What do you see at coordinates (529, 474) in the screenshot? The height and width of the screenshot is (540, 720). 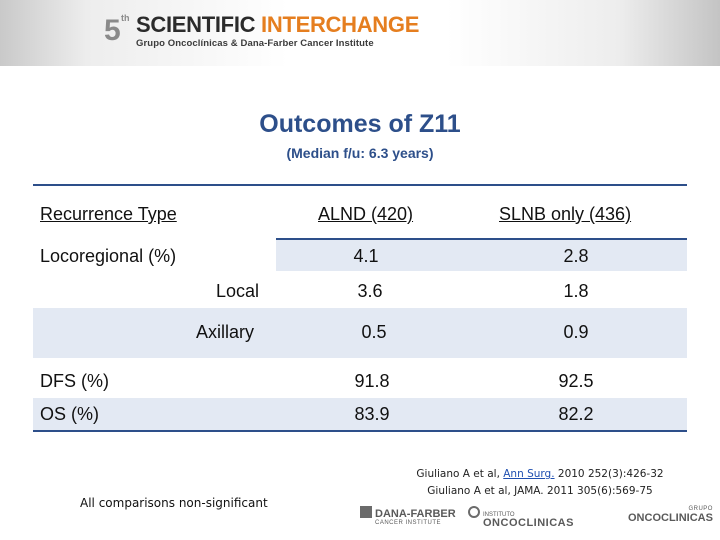 I see `citation-journal-link: Ann Surg.` at bounding box center [529, 474].